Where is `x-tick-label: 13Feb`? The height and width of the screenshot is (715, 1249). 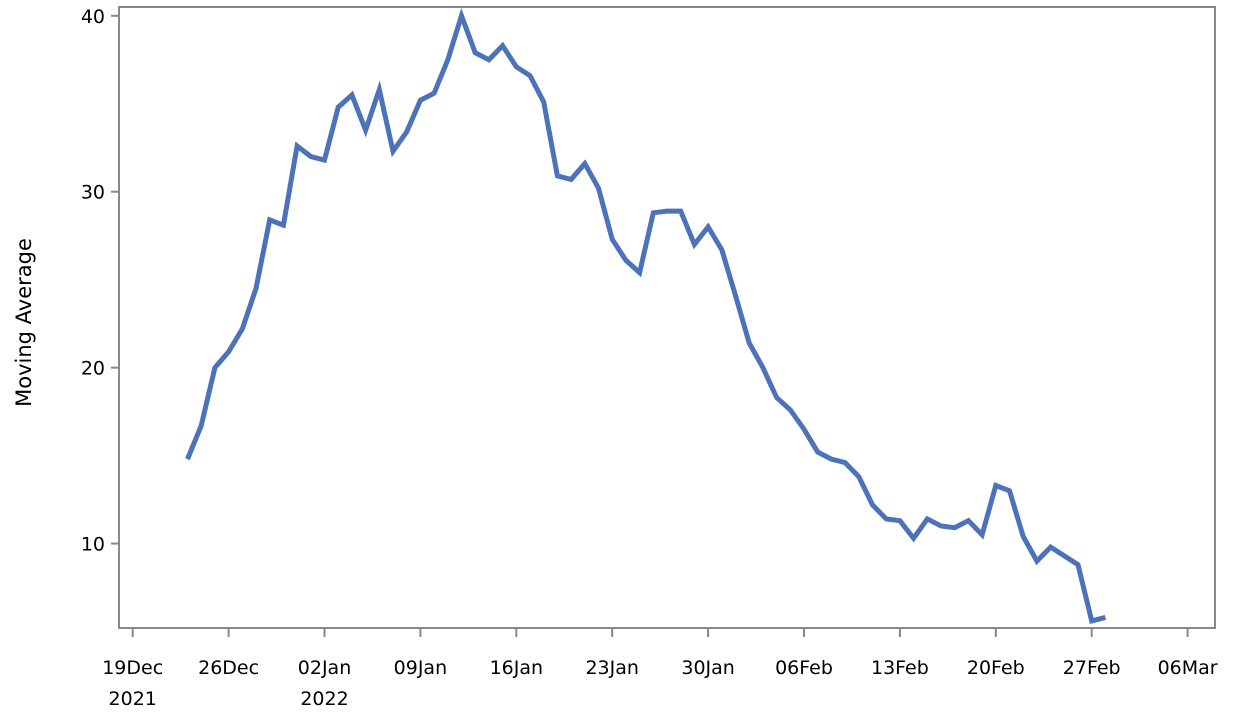 x-tick-label: 13Feb is located at coordinates (900, 668).